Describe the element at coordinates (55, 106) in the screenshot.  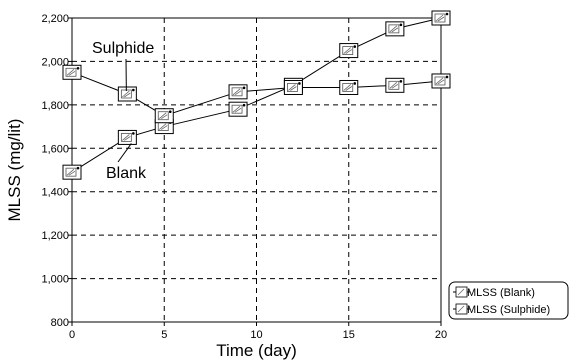
I see `y-tick-label: 1,800` at that location.